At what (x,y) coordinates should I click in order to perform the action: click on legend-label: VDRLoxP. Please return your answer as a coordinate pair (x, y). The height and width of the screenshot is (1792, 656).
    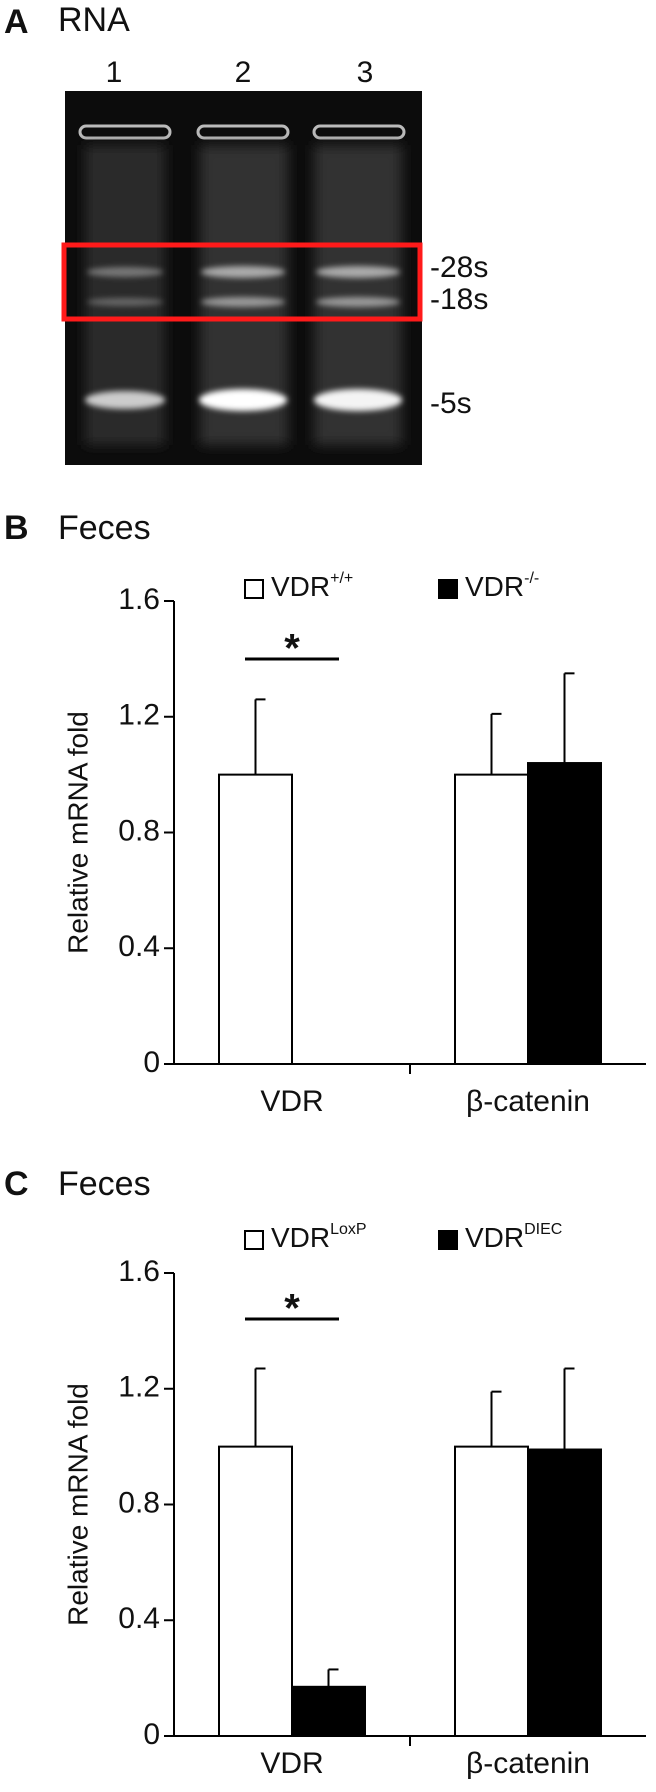
    Looking at the image, I should click on (319, 1237).